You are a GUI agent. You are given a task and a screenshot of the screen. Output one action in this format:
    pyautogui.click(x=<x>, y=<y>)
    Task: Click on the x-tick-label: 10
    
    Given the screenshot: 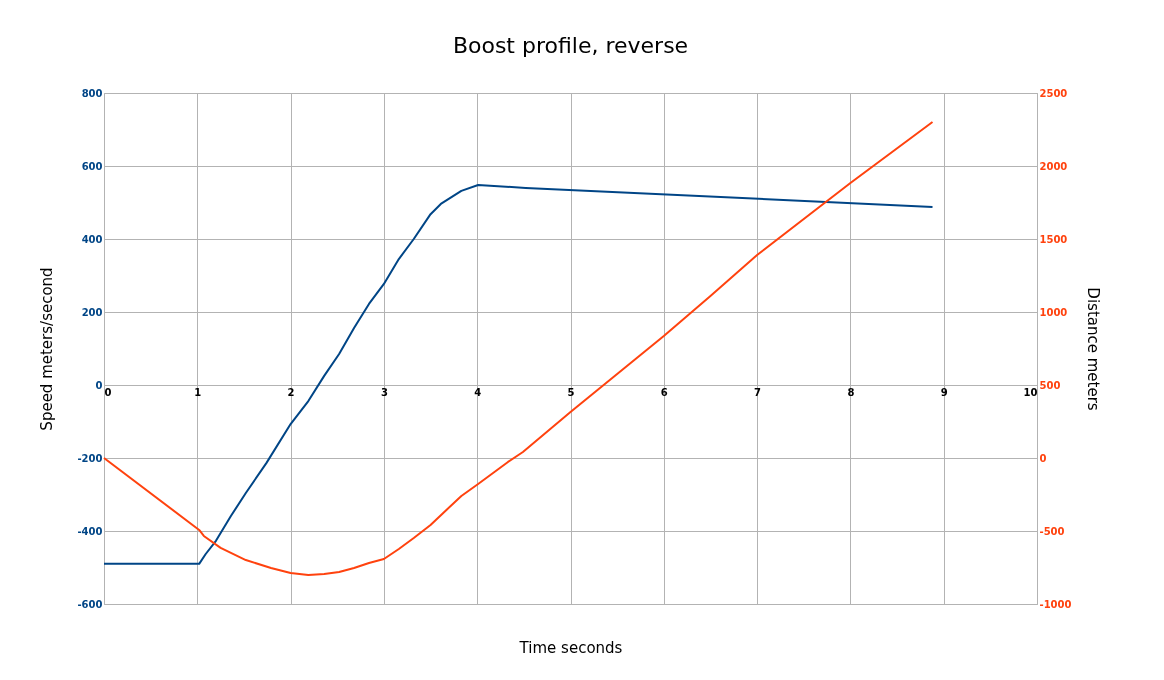 What is the action you would take?
    pyautogui.click(x=1030, y=392)
    